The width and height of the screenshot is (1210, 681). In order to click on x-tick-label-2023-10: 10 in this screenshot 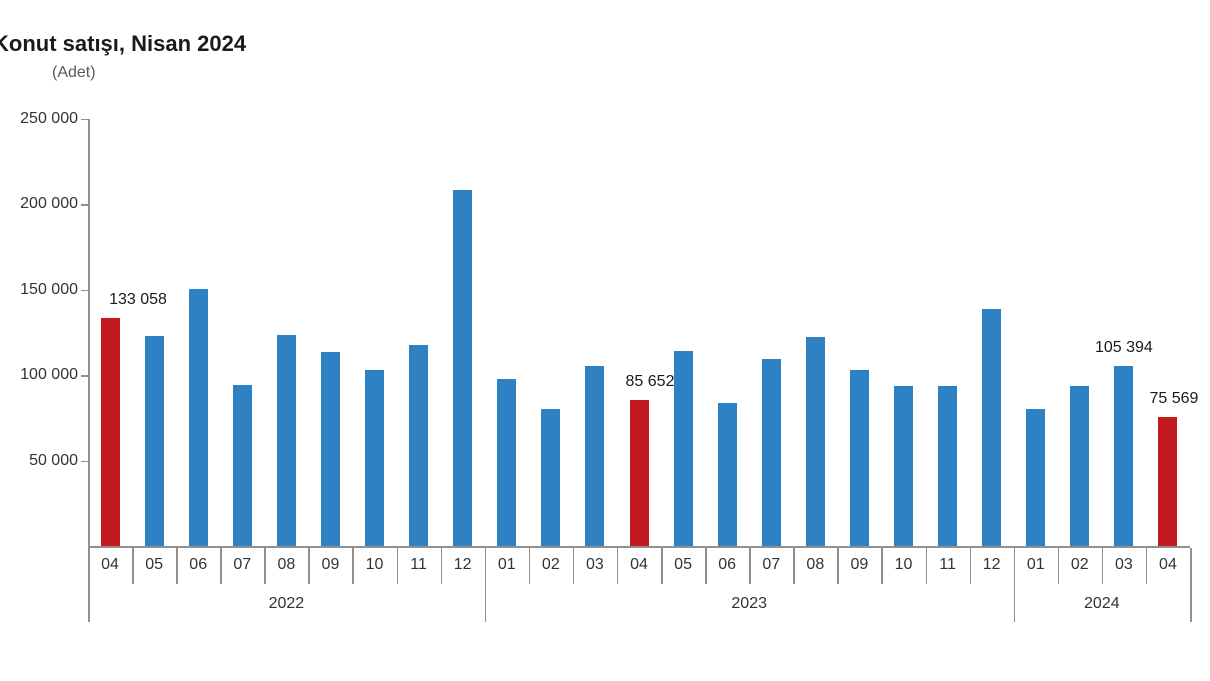, I will do `click(903, 564)`.